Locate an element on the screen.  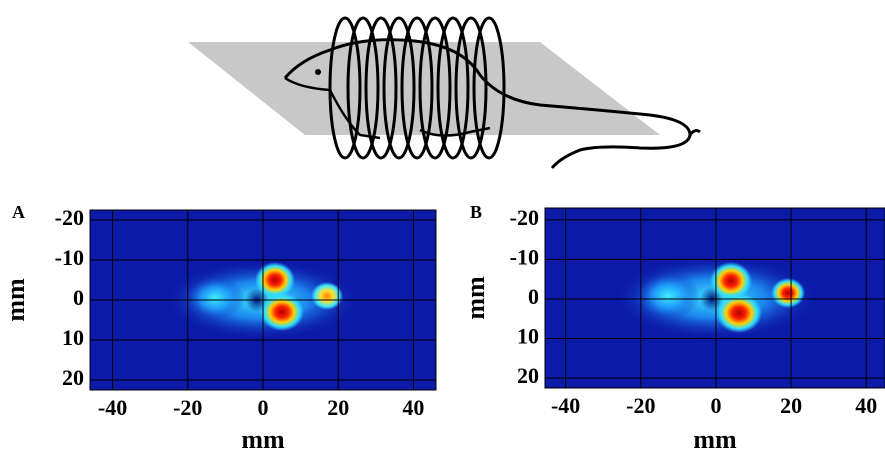
coil is located at coordinates (417, 88).